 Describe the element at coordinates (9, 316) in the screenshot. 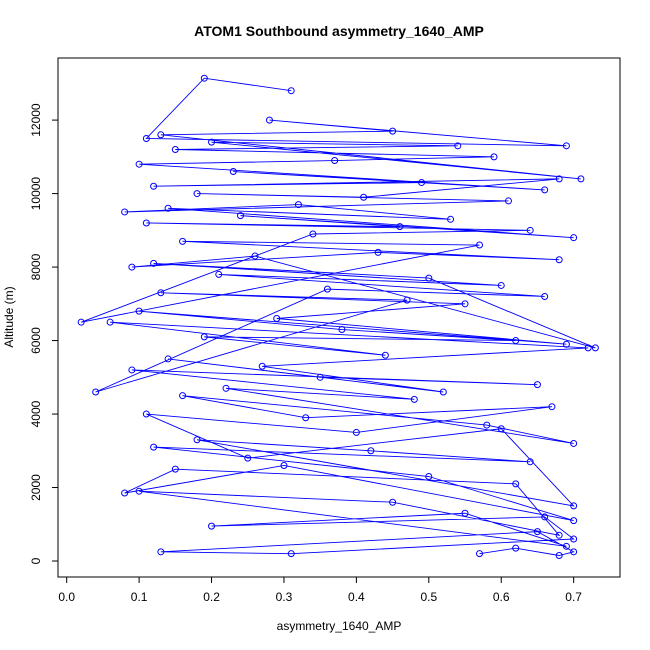

I see `y-axis-label: Altitude (m)` at that location.